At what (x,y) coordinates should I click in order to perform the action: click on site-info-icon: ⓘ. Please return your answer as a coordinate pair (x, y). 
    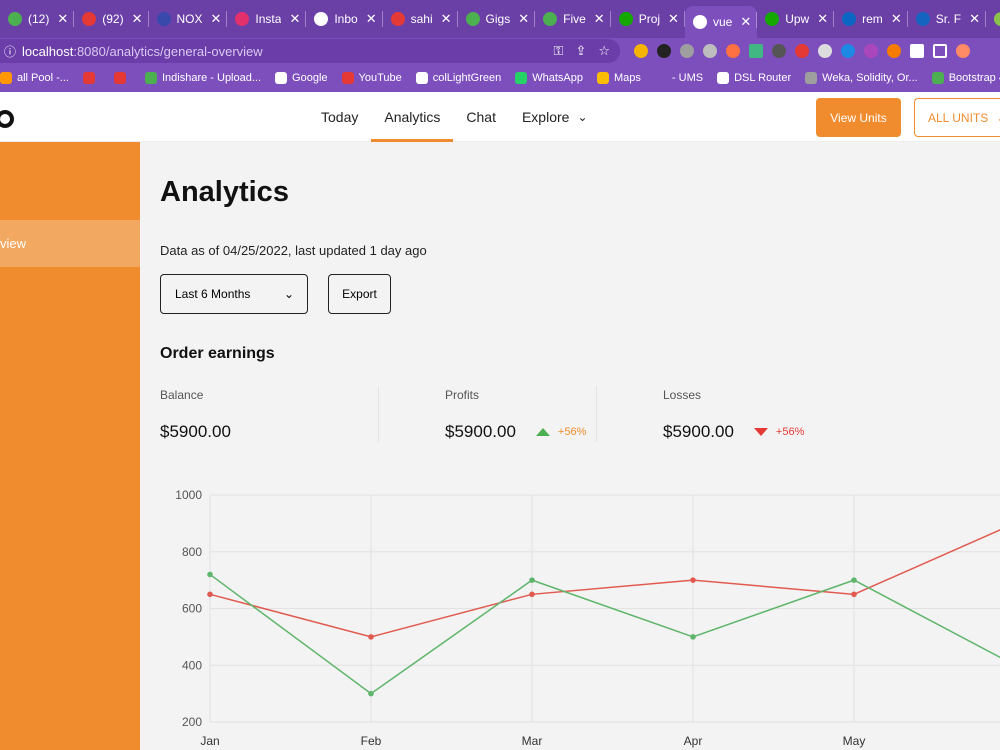
    Looking at the image, I should click on (10, 51).